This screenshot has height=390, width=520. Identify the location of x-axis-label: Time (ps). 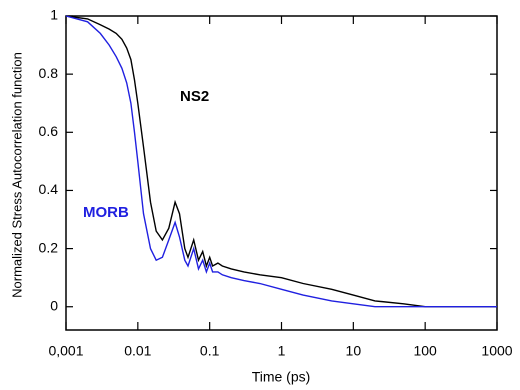
(281, 377).